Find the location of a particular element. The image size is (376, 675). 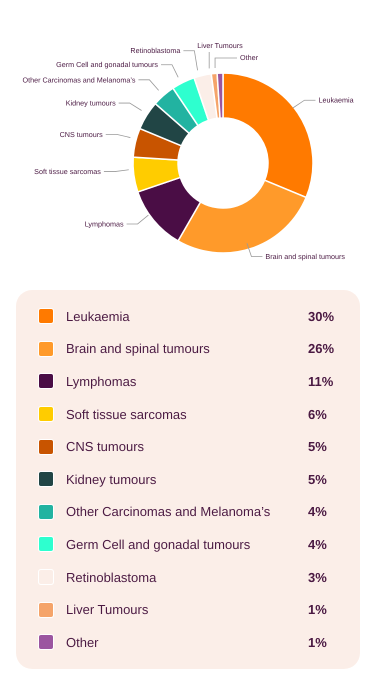

legend-label: Lymphomas is located at coordinates (102, 381).